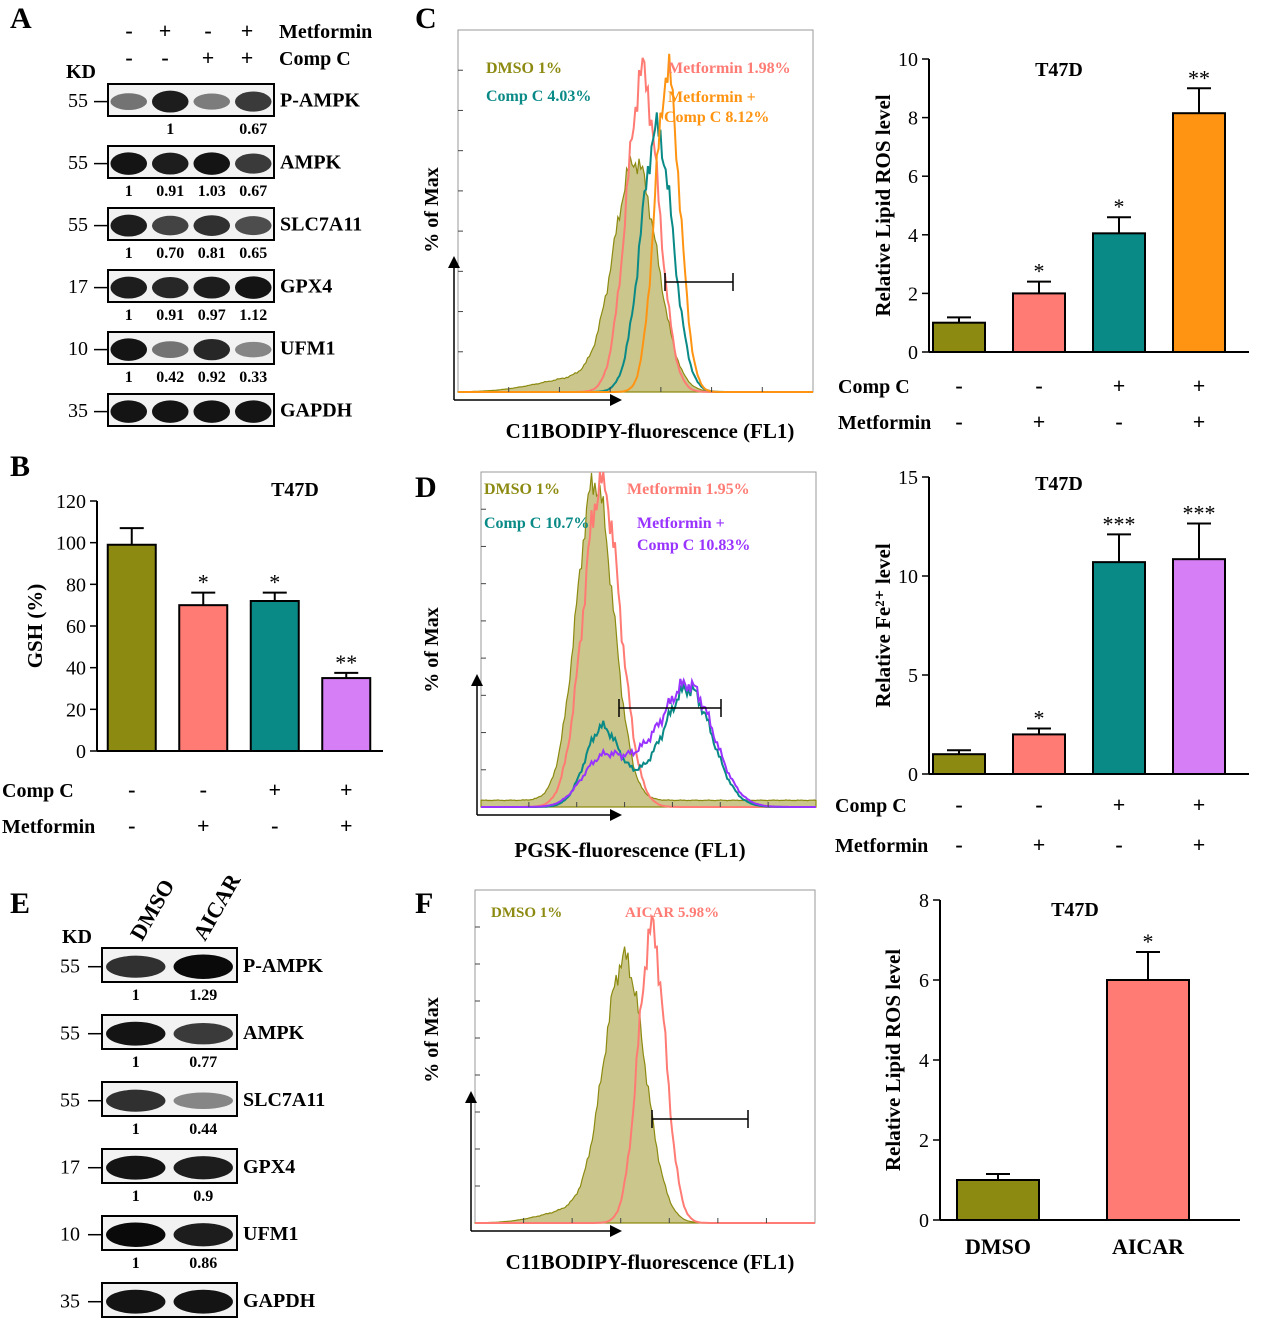 Image resolution: width=1269 pixels, height=1330 pixels. I want to click on flow-legend-label: Comp C 4.03%, so click(538, 96).